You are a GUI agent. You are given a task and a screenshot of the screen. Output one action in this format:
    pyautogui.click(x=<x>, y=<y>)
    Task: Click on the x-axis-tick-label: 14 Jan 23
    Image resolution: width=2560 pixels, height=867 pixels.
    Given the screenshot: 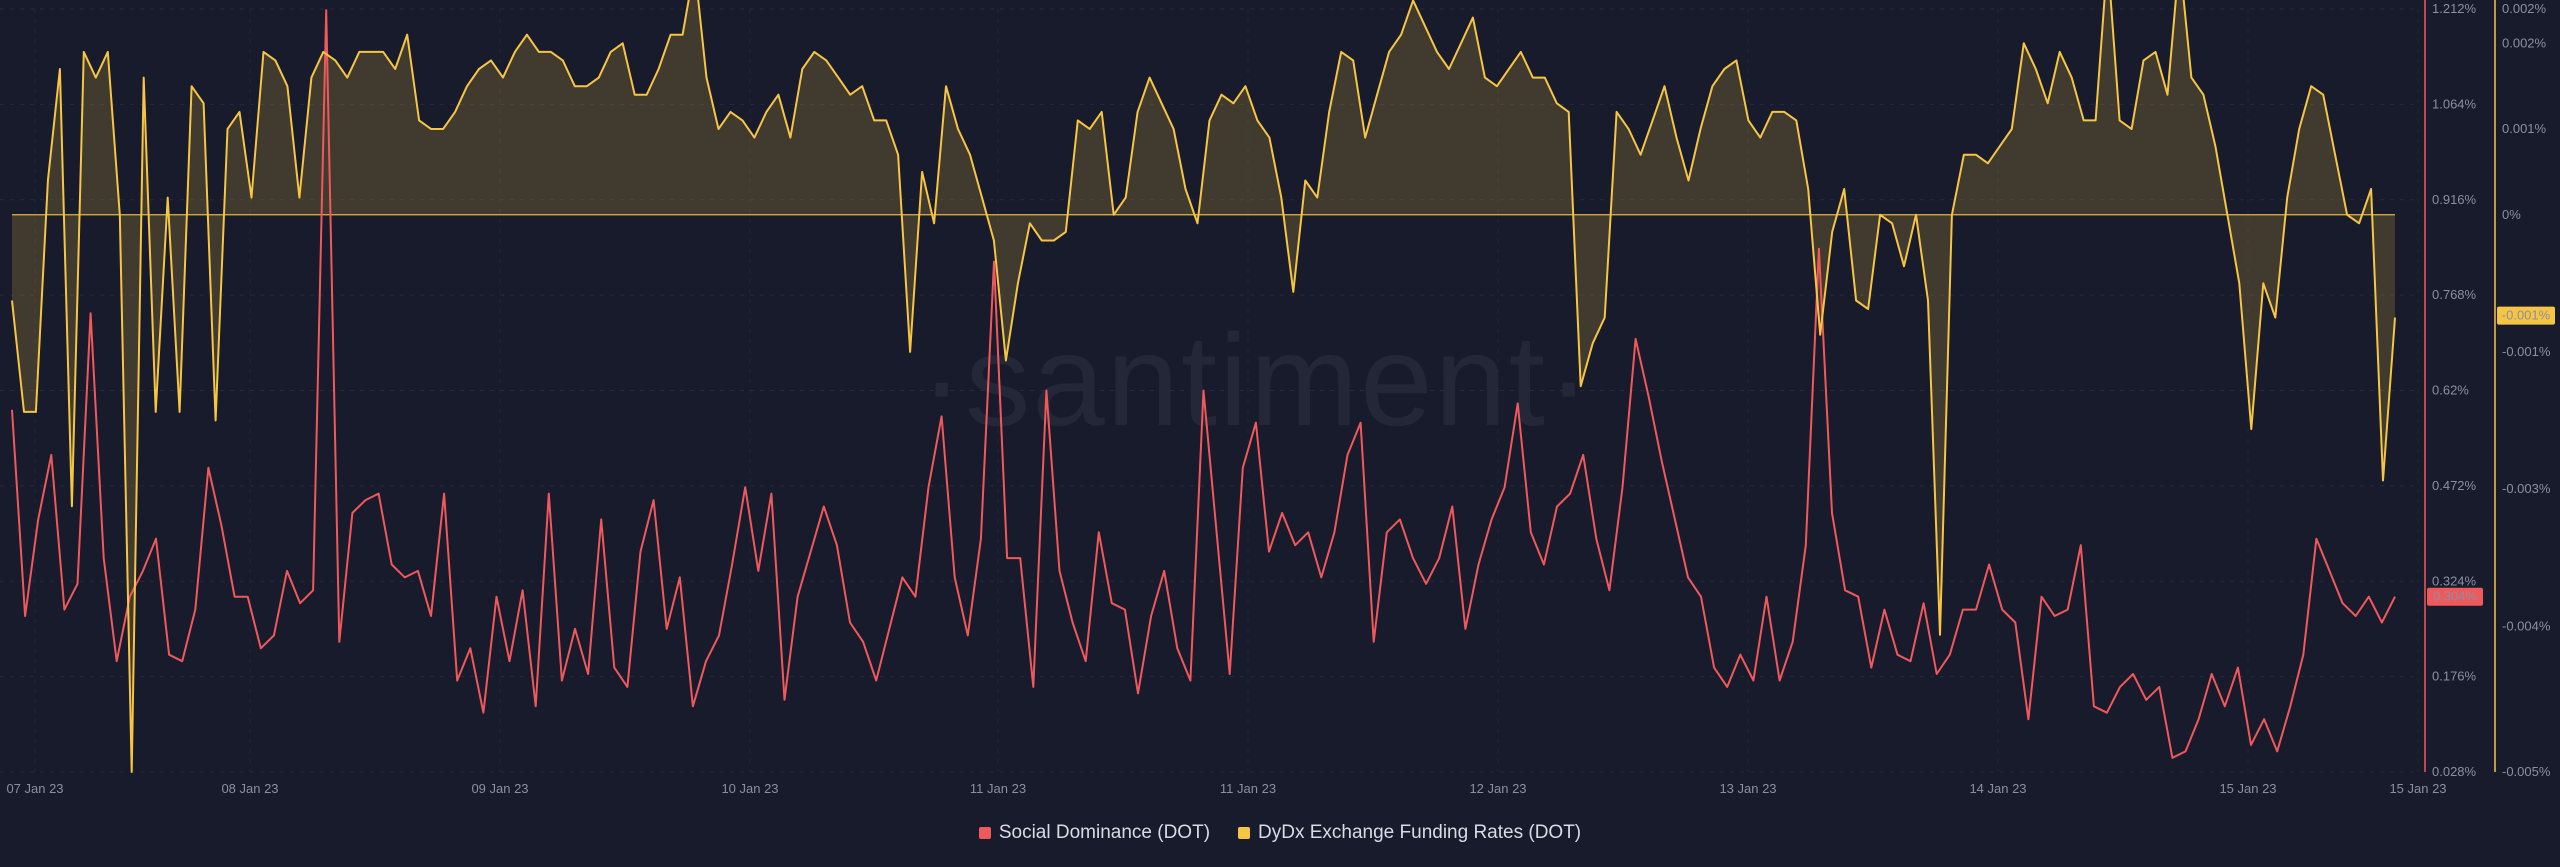 What is the action you would take?
    pyautogui.click(x=1997, y=788)
    